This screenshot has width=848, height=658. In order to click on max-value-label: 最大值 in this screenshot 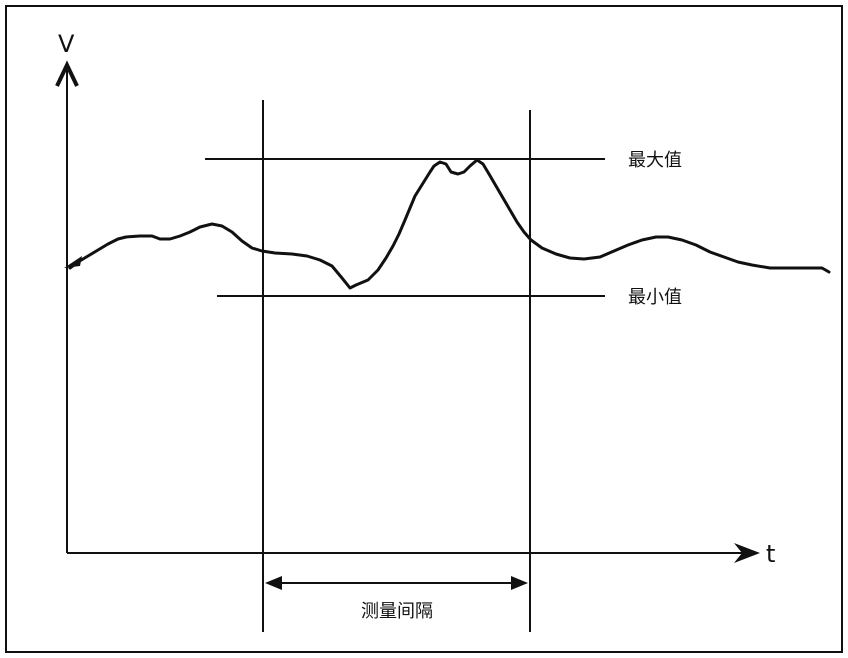, I will do `click(655, 160)`.